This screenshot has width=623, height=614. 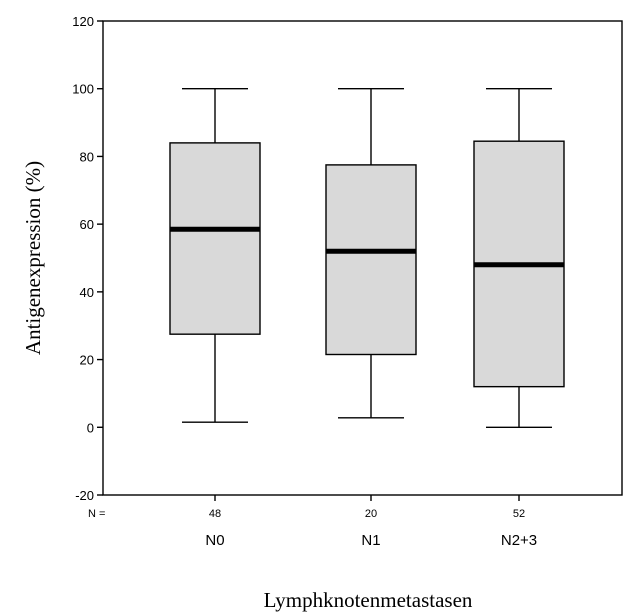 What do you see at coordinates (519, 514) in the screenshot?
I see `n-count-label: 52` at bounding box center [519, 514].